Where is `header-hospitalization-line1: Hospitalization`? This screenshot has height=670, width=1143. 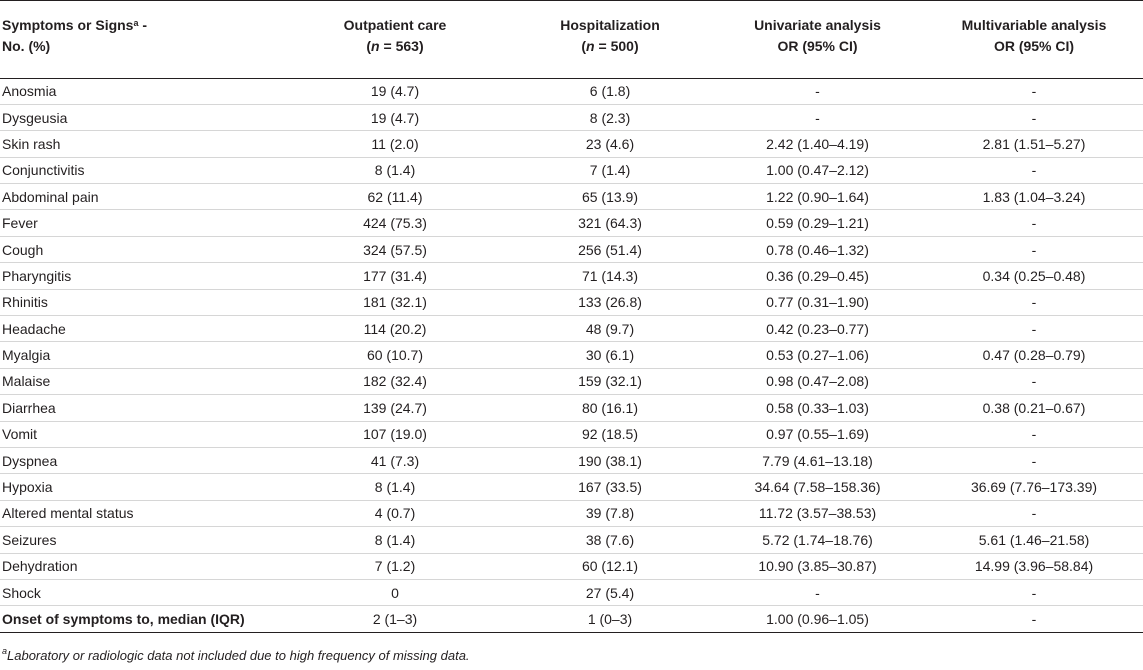 header-hospitalization-line1: Hospitalization is located at coordinates (610, 25).